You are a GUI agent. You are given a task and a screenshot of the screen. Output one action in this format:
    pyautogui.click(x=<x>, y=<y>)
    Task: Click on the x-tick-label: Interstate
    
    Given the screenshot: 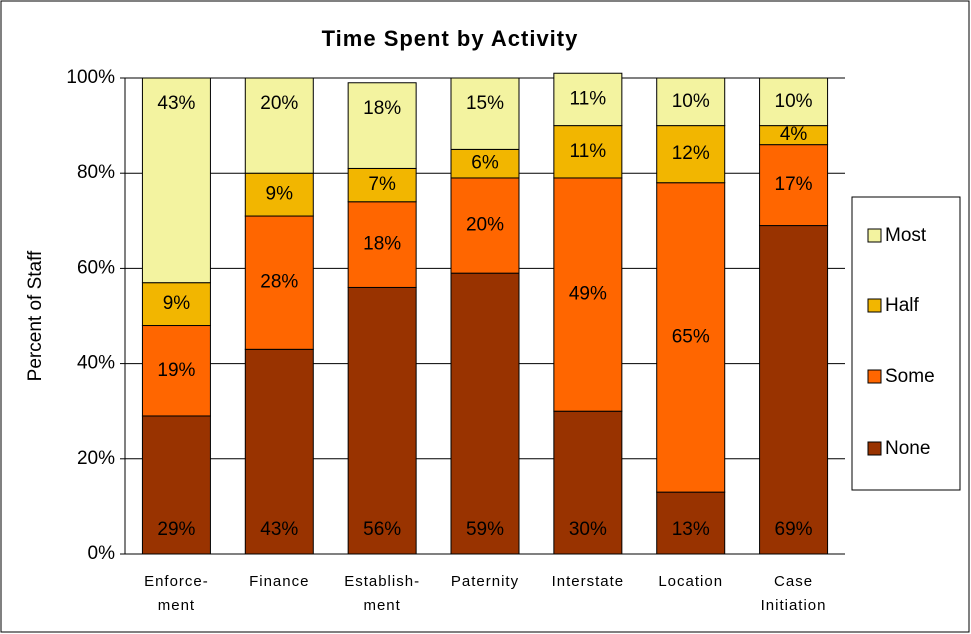 What is the action you would take?
    pyautogui.click(x=588, y=581)
    